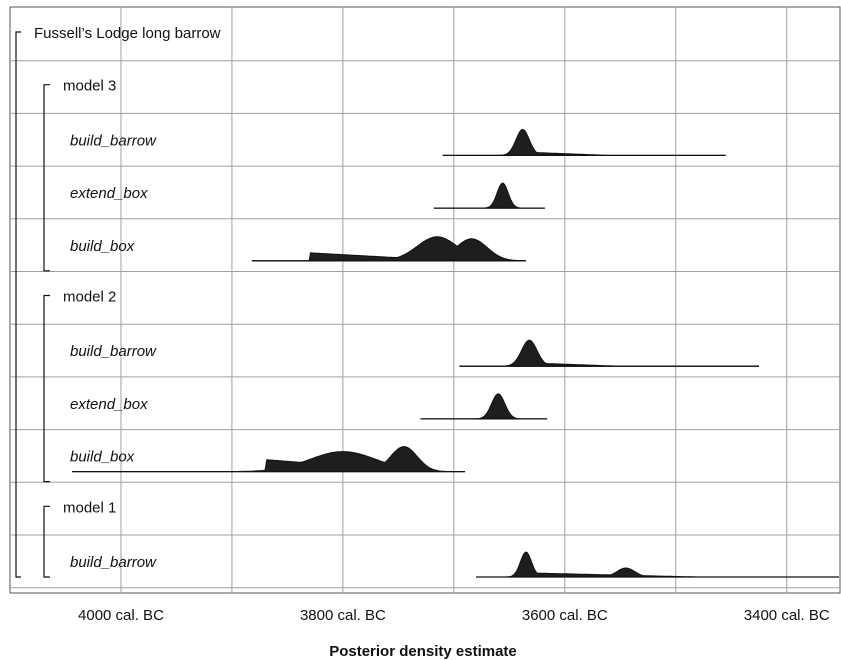  I want to click on density-m3_ext, so click(489, 195).